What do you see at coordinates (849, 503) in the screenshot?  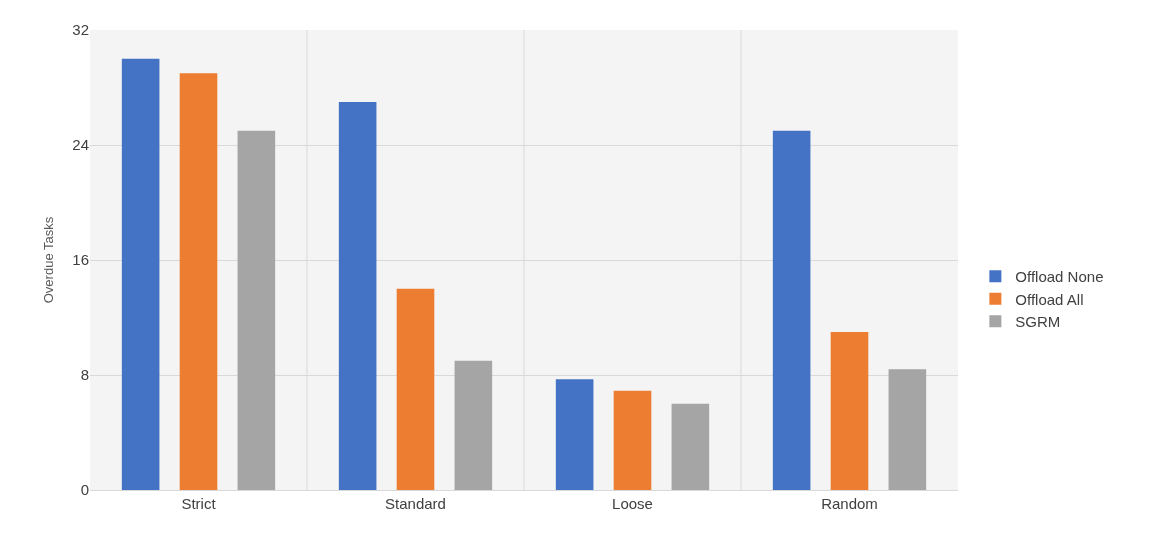 I see `x-tick-label: Random` at bounding box center [849, 503].